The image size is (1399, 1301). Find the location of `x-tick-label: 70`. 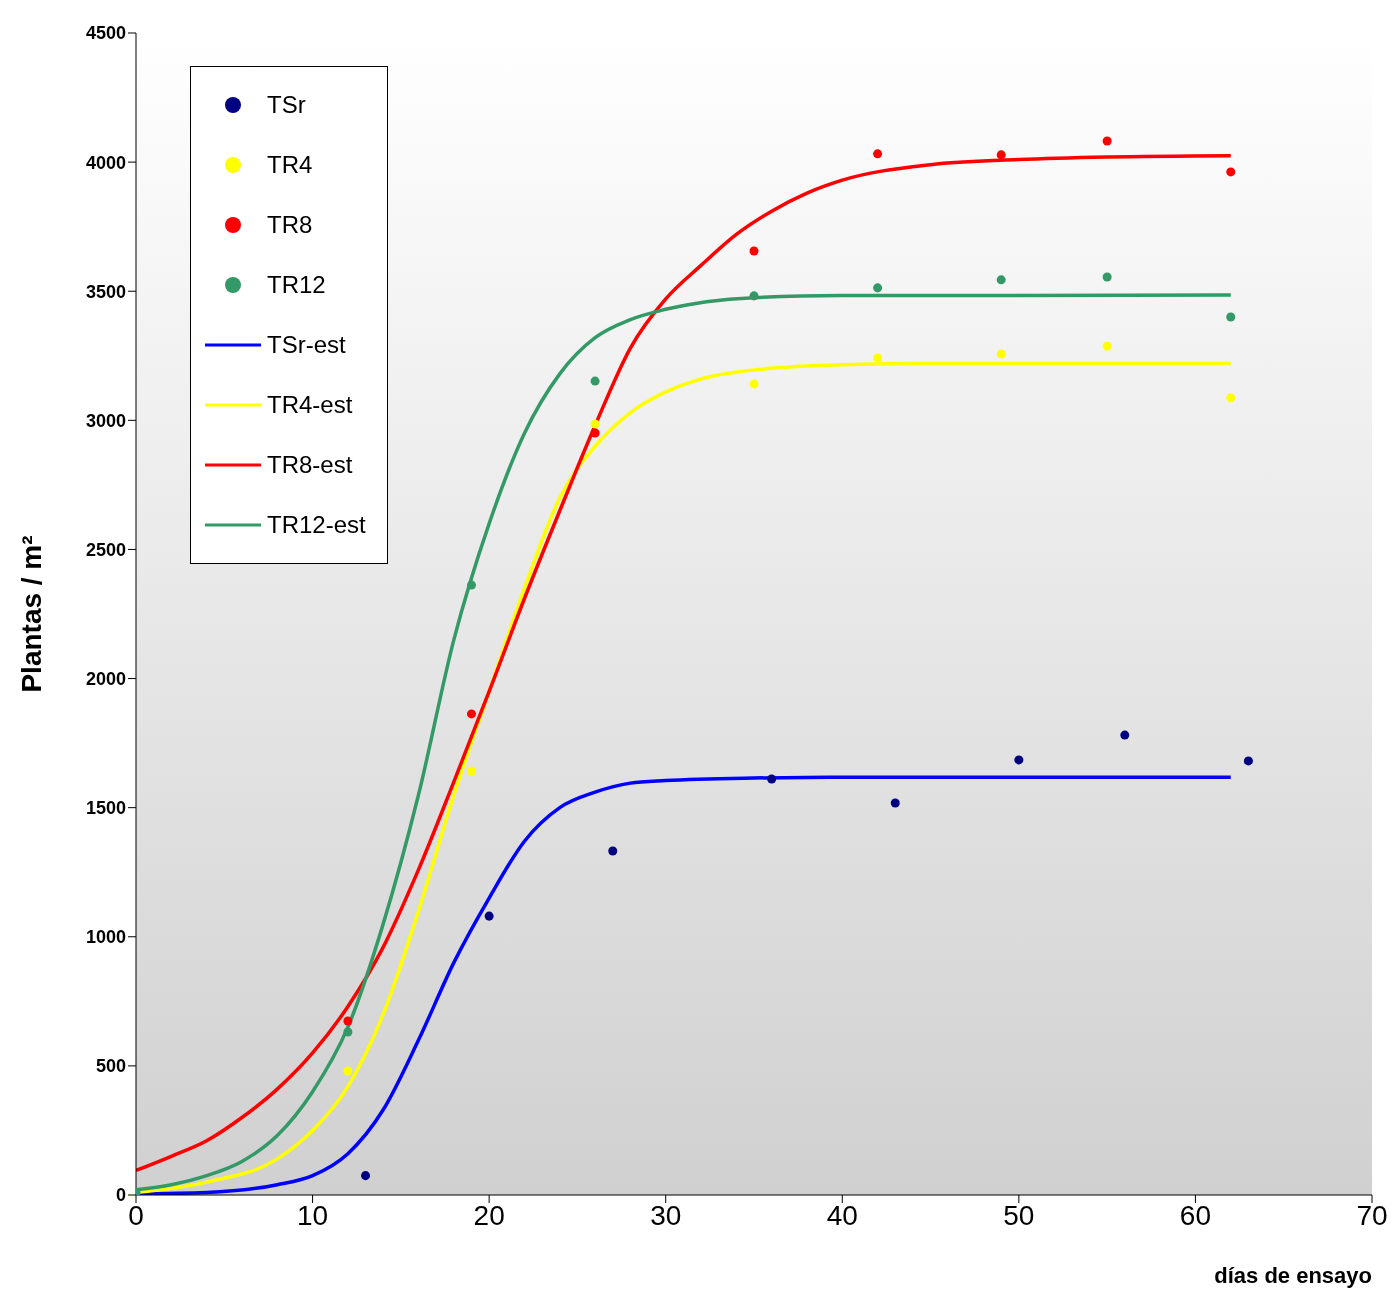

x-tick-label: 70 is located at coordinates (1372, 1215).